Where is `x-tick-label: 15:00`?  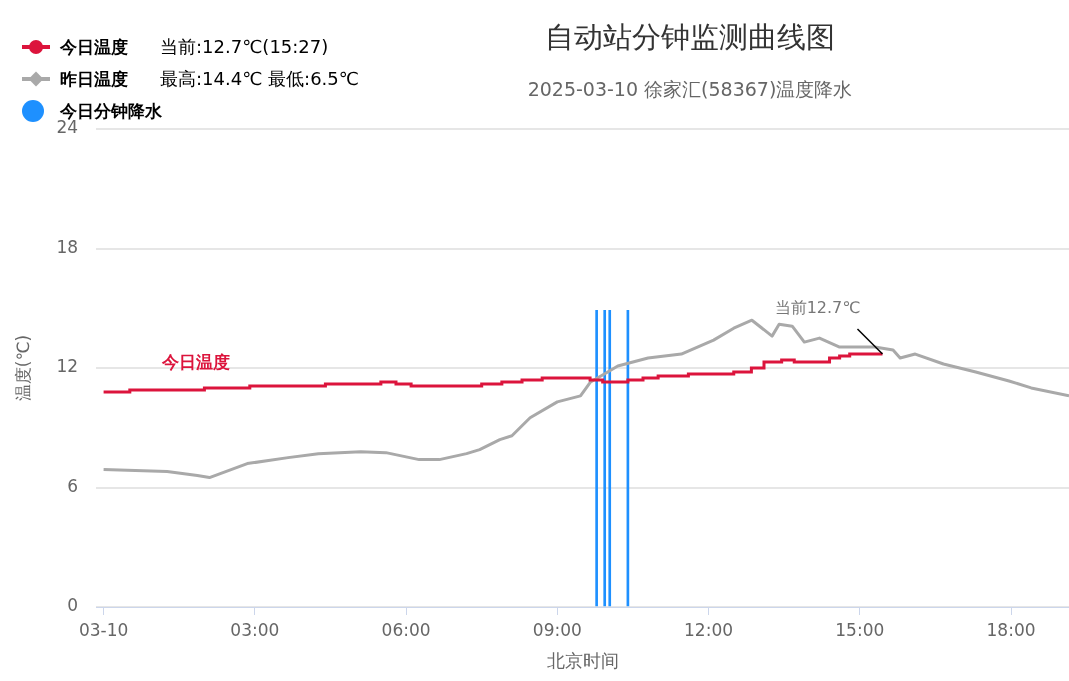
x-tick-label: 15:00 is located at coordinates (860, 629).